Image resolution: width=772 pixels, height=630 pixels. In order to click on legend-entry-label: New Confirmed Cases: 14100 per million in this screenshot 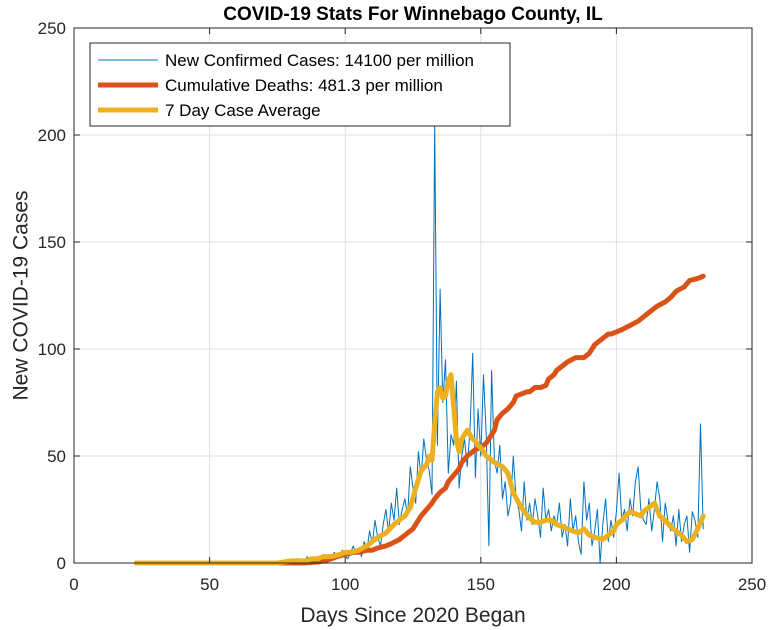, I will do `click(319, 60)`.